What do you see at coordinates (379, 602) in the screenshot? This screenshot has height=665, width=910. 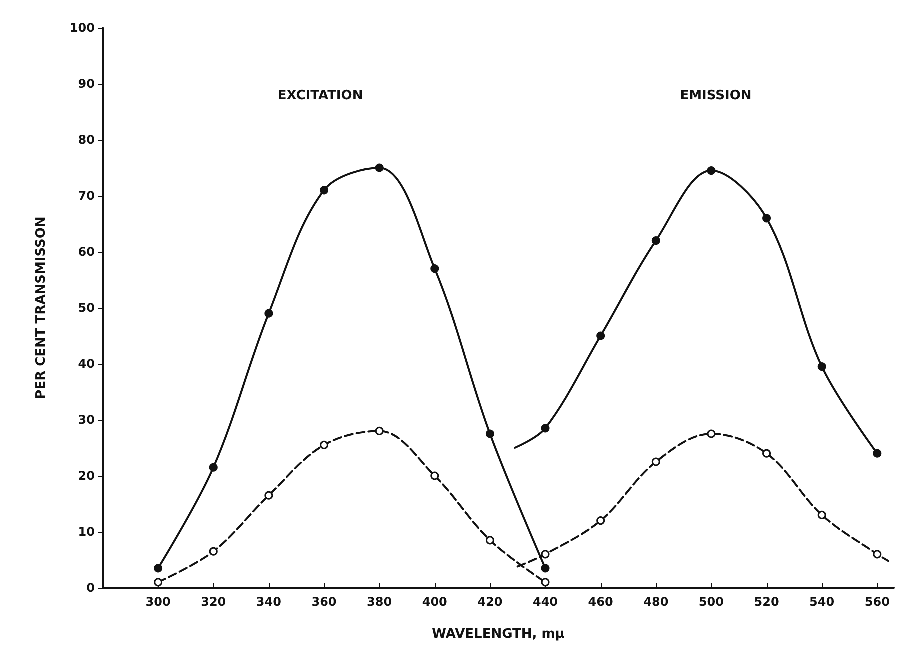 I see `x-tick-label: 380` at bounding box center [379, 602].